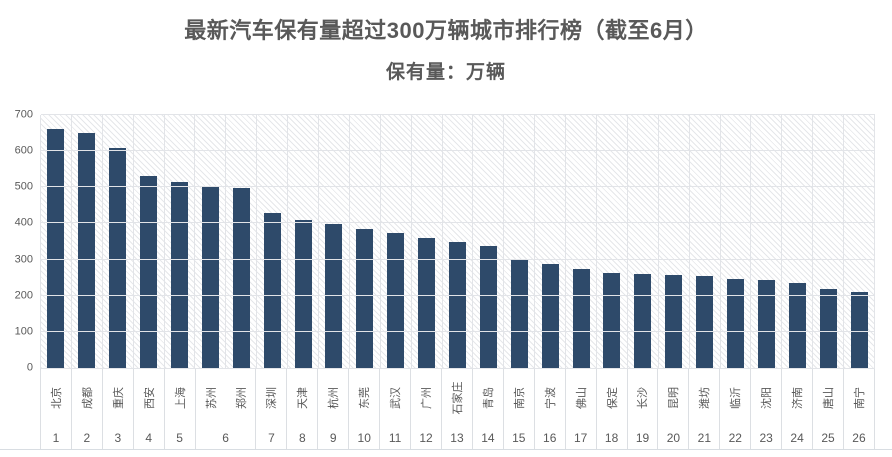 This screenshot has width=892, height=457. What do you see at coordinates (767, 398) in the screenshot?
I see `x-city-text: 沈阳` at bounding box center [767, 398].